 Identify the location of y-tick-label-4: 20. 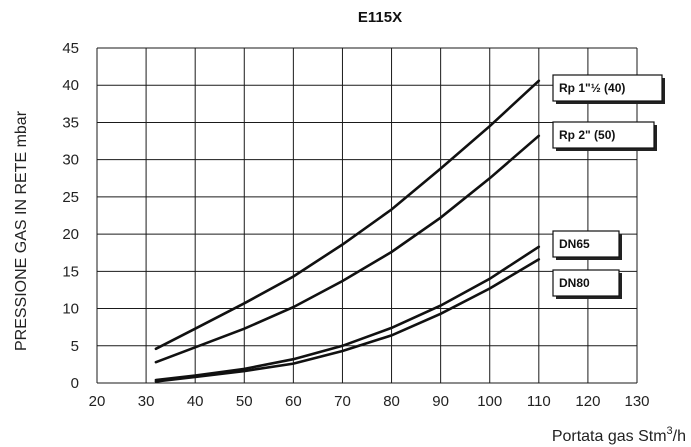
(70, 234).